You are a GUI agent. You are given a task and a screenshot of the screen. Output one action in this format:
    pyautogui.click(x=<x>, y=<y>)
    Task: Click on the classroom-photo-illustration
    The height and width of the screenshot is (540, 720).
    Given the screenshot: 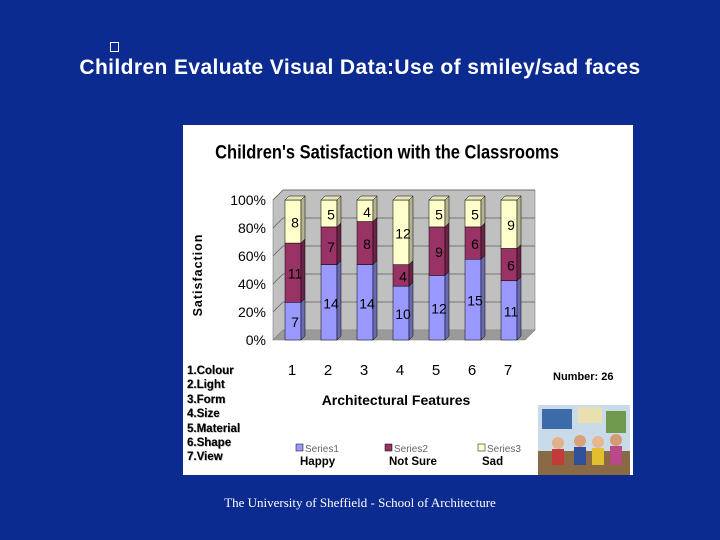 What is the action you would take?
    pyautogui.click(x=584, y=440)
    